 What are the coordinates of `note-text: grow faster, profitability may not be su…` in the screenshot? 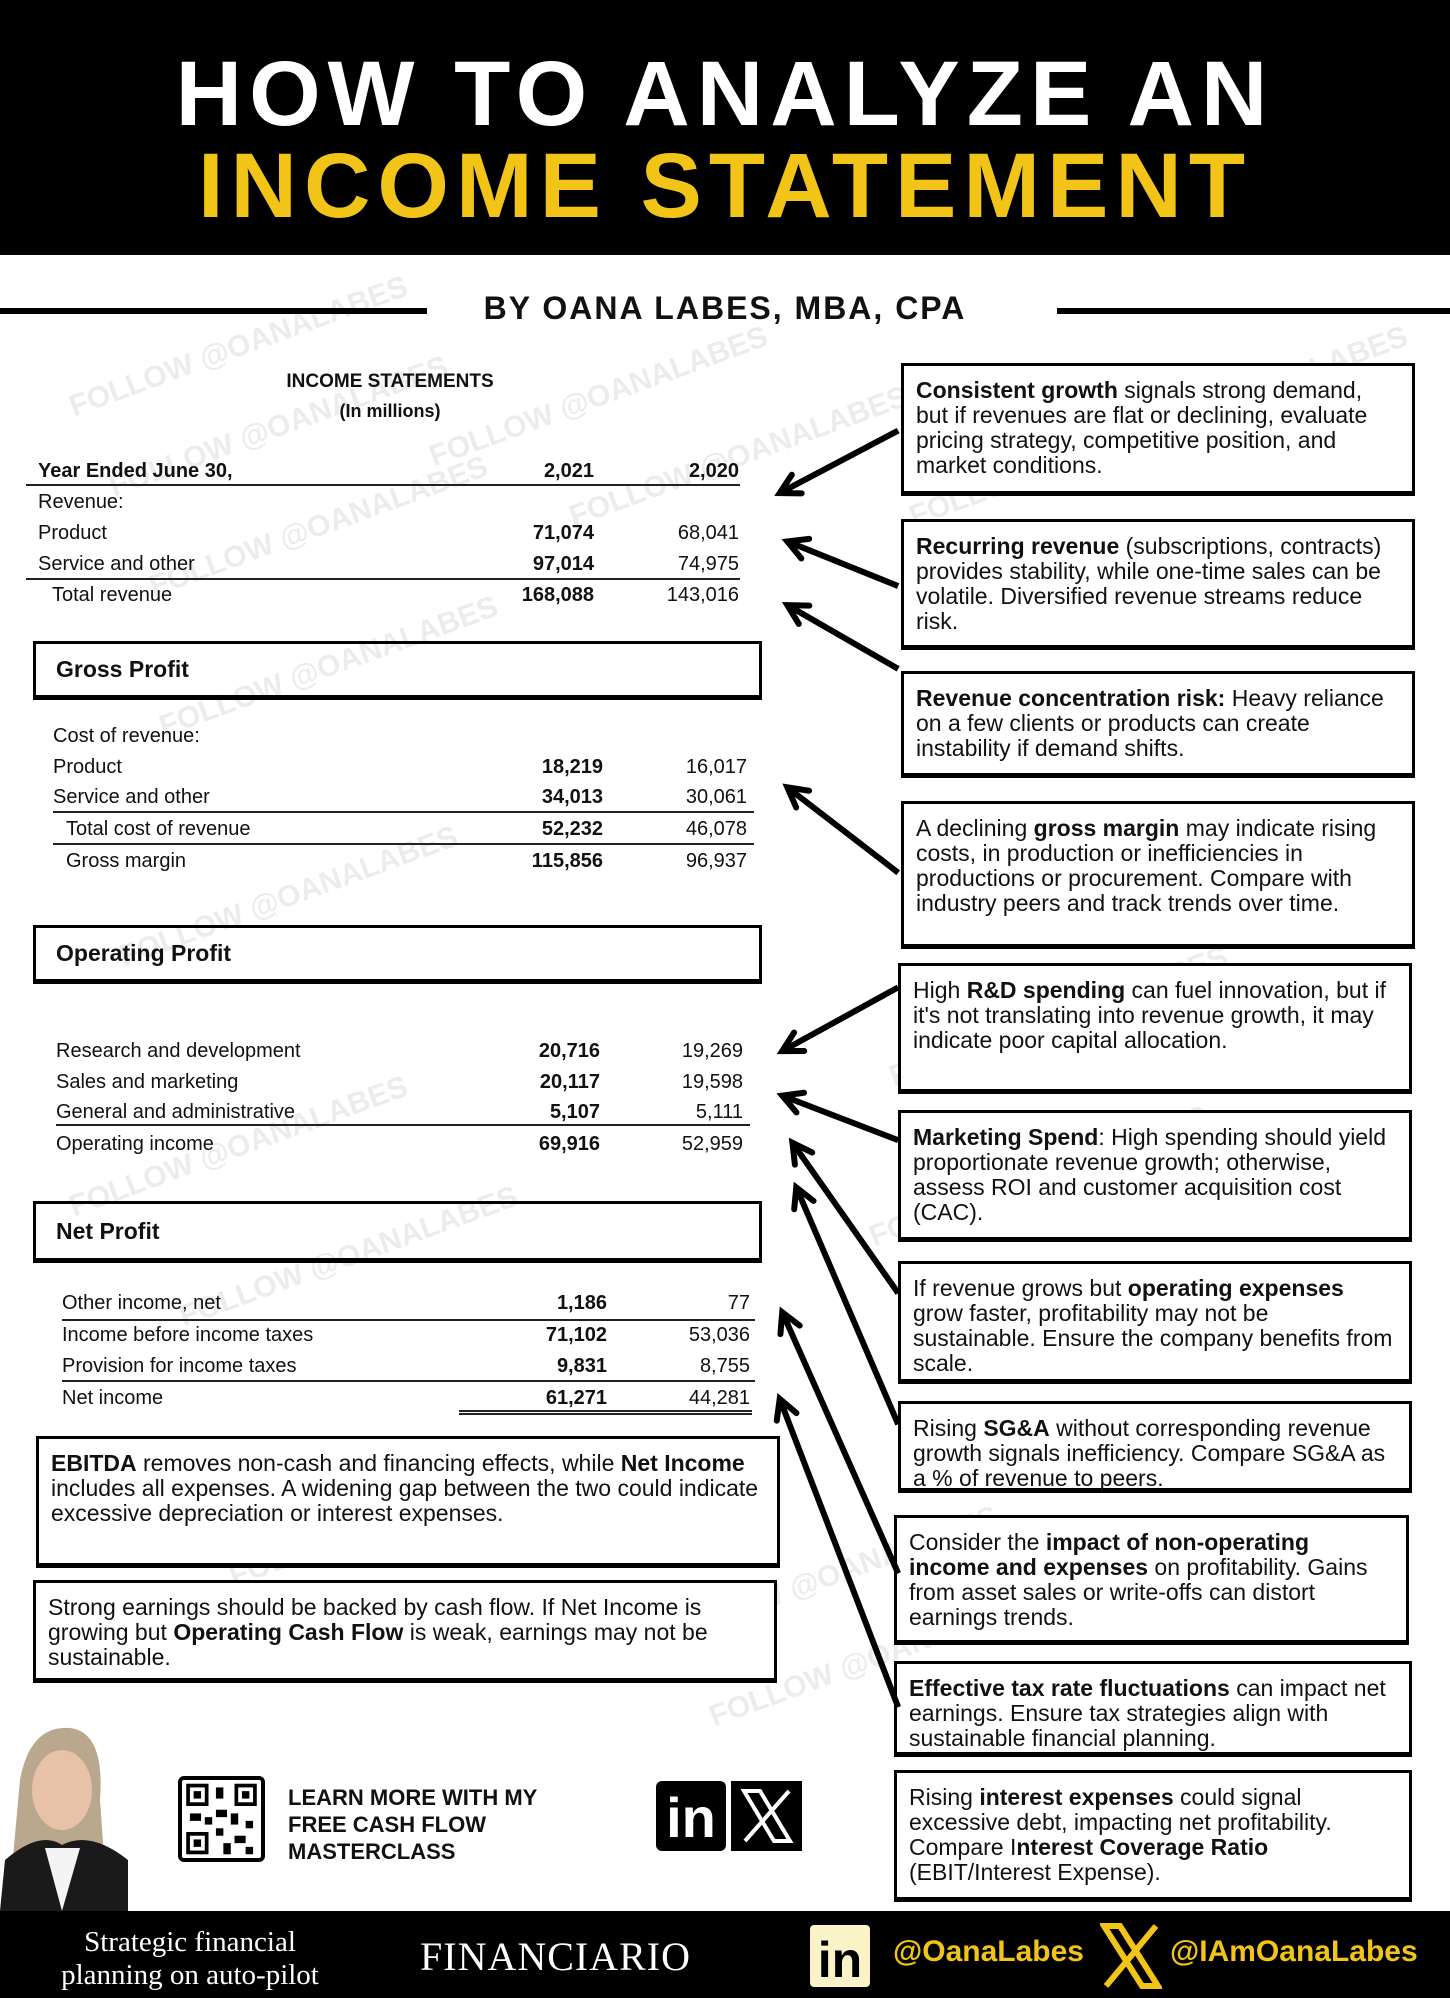 It's located at (1153, 1338).